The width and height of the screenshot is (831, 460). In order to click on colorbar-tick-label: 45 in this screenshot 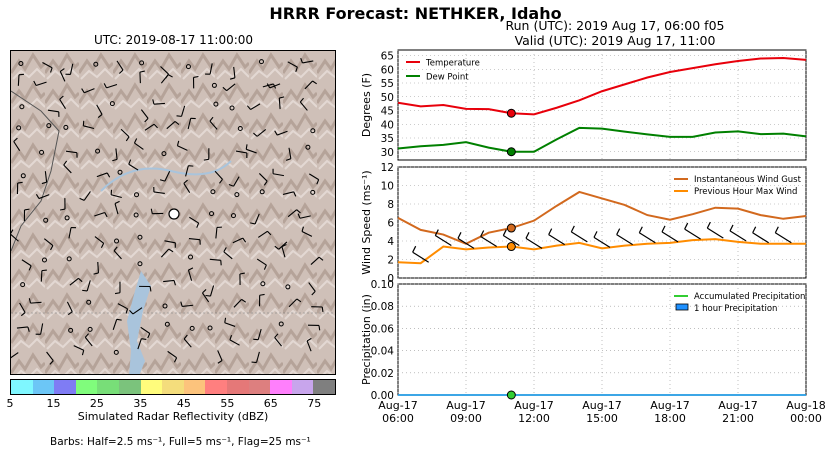, I will do `click(183, 403)`.